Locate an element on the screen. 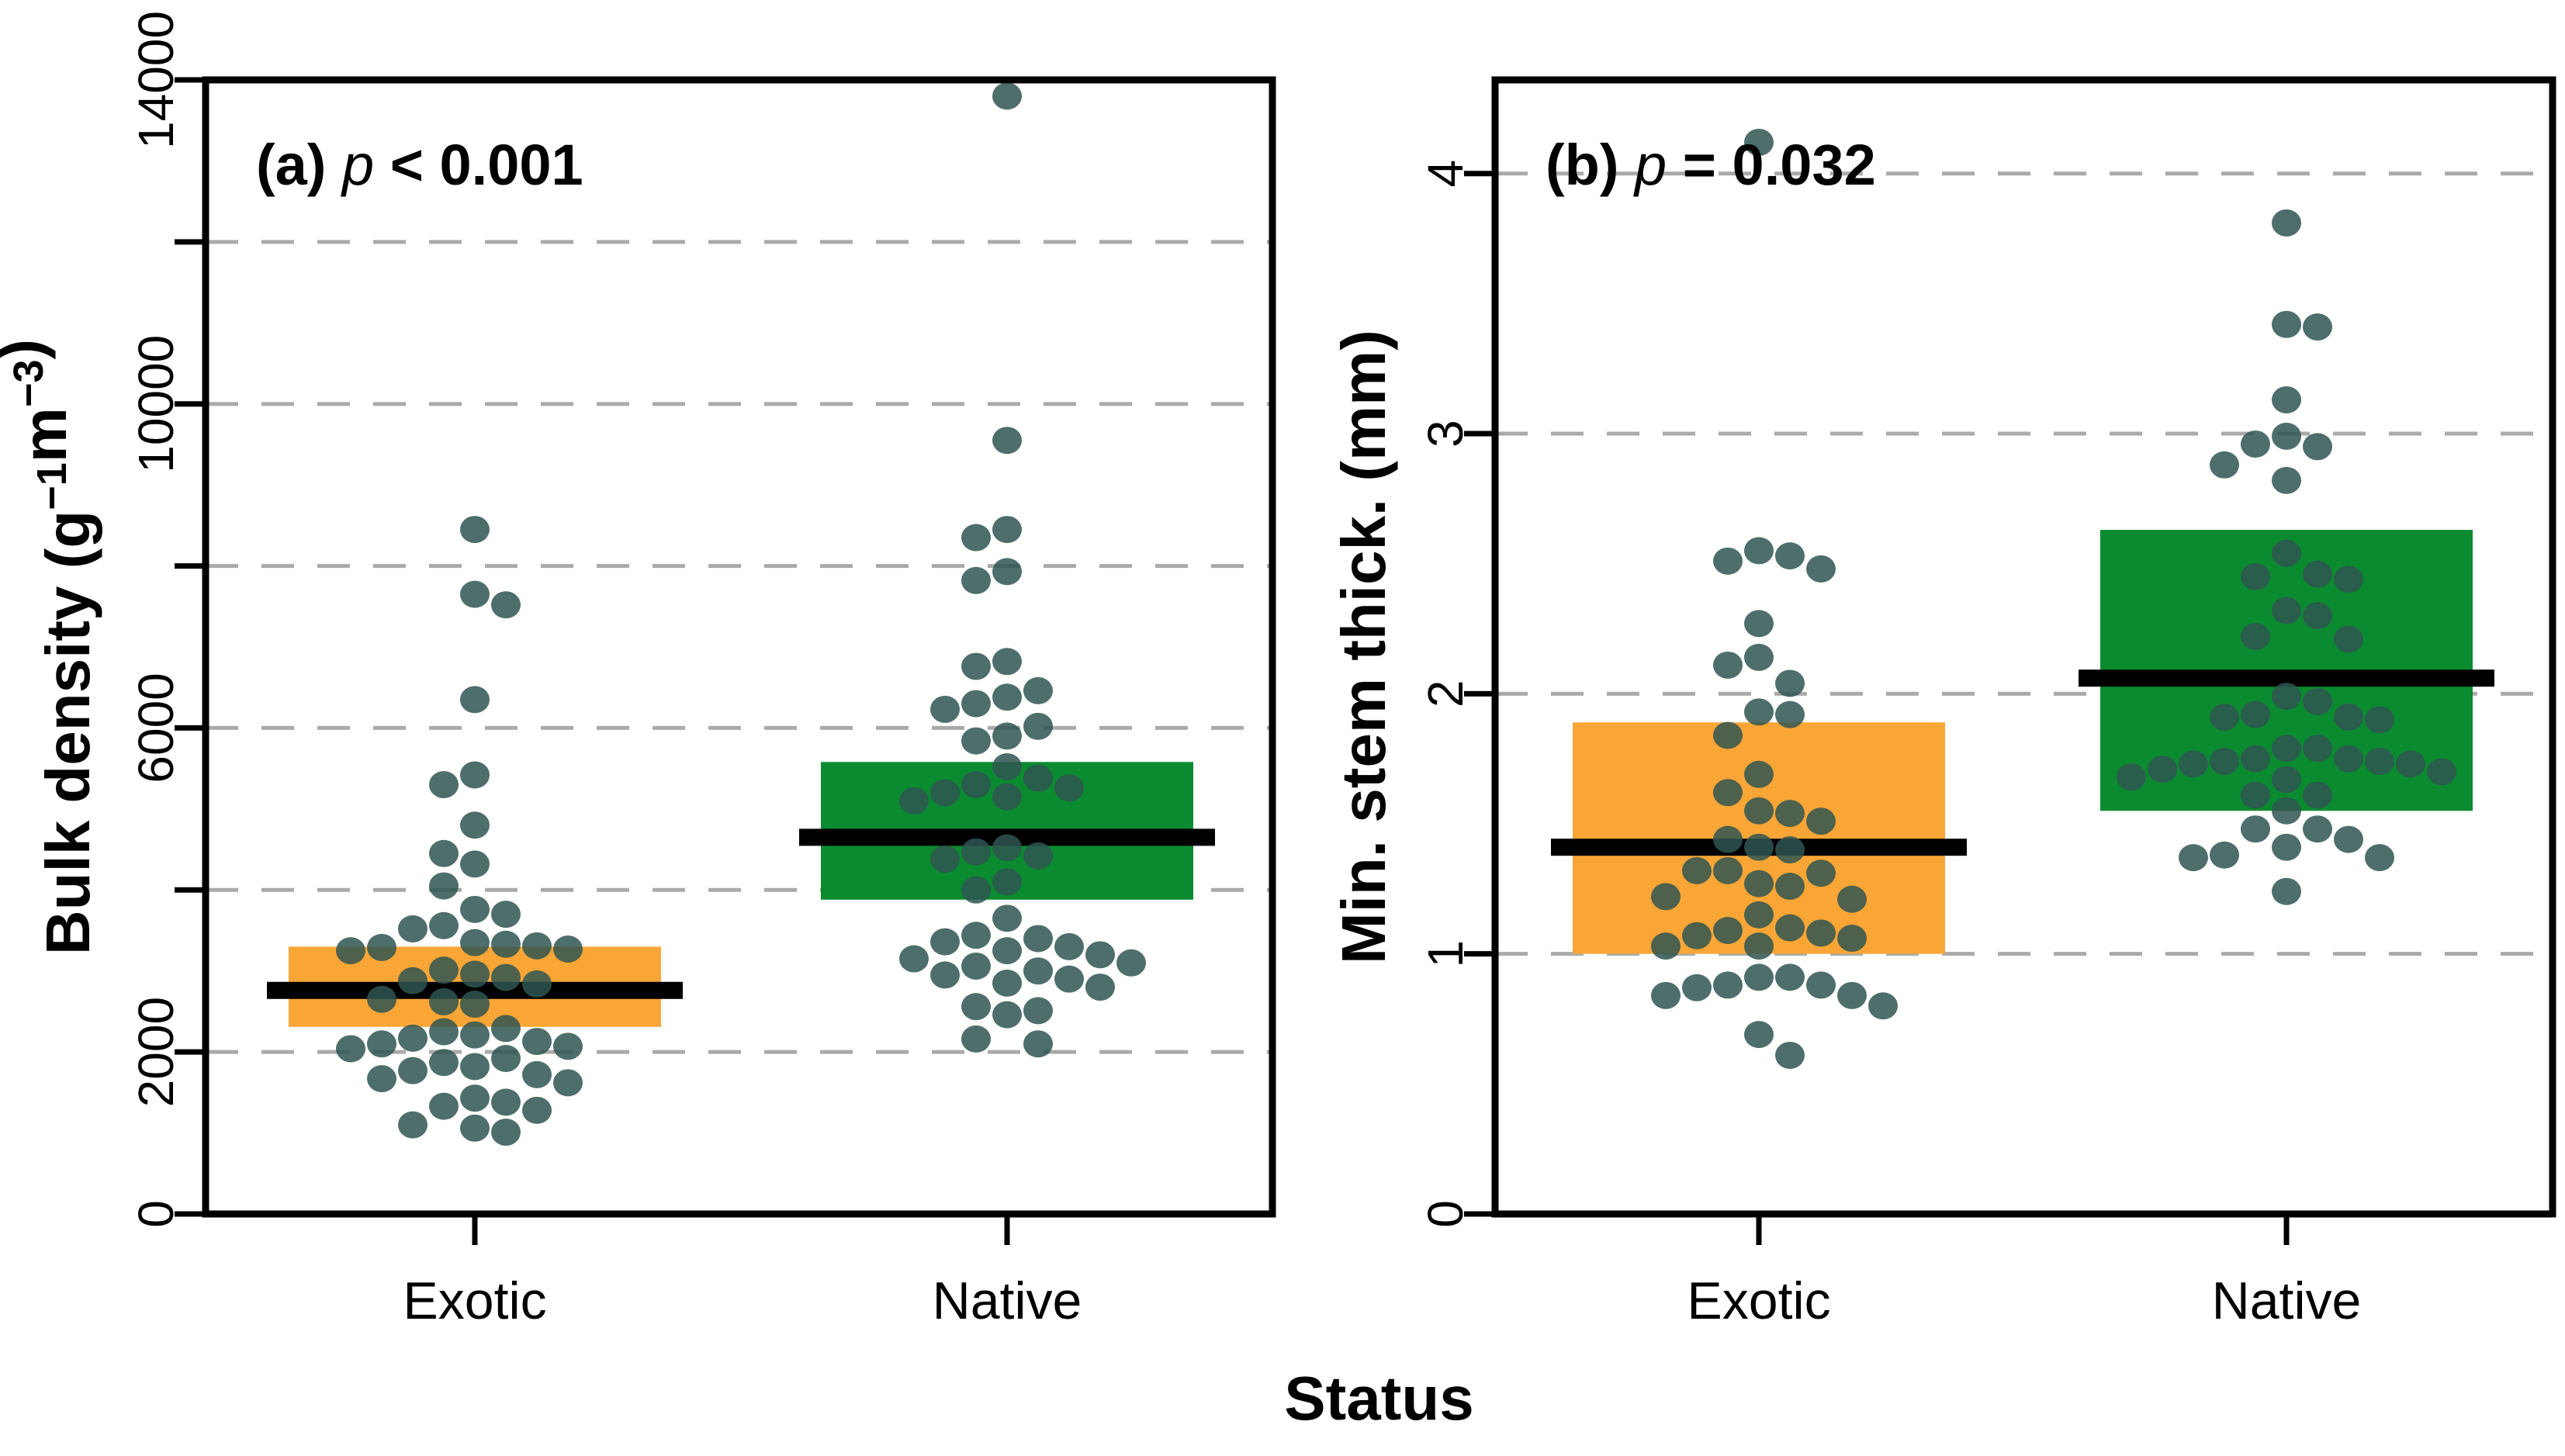 The width and height of the screenshot is (2565, 1456). y-tick-label: 4 is located at coordinates (1445, 174).